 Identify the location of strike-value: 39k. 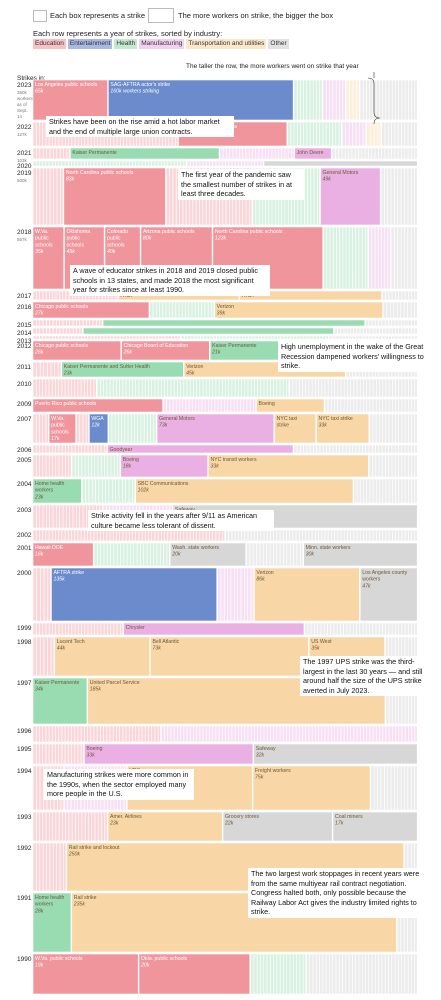
(221, 314).